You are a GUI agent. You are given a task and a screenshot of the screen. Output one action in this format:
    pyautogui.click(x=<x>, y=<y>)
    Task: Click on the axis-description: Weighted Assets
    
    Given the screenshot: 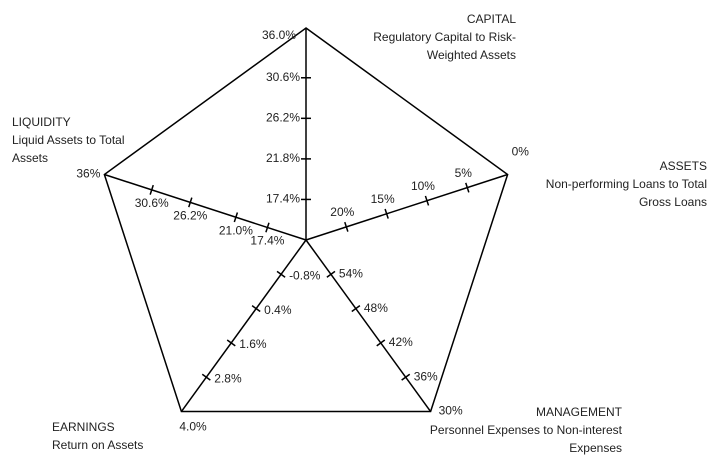 What is the action you would take?
    pyautogui.click(x=471, y=55)
    